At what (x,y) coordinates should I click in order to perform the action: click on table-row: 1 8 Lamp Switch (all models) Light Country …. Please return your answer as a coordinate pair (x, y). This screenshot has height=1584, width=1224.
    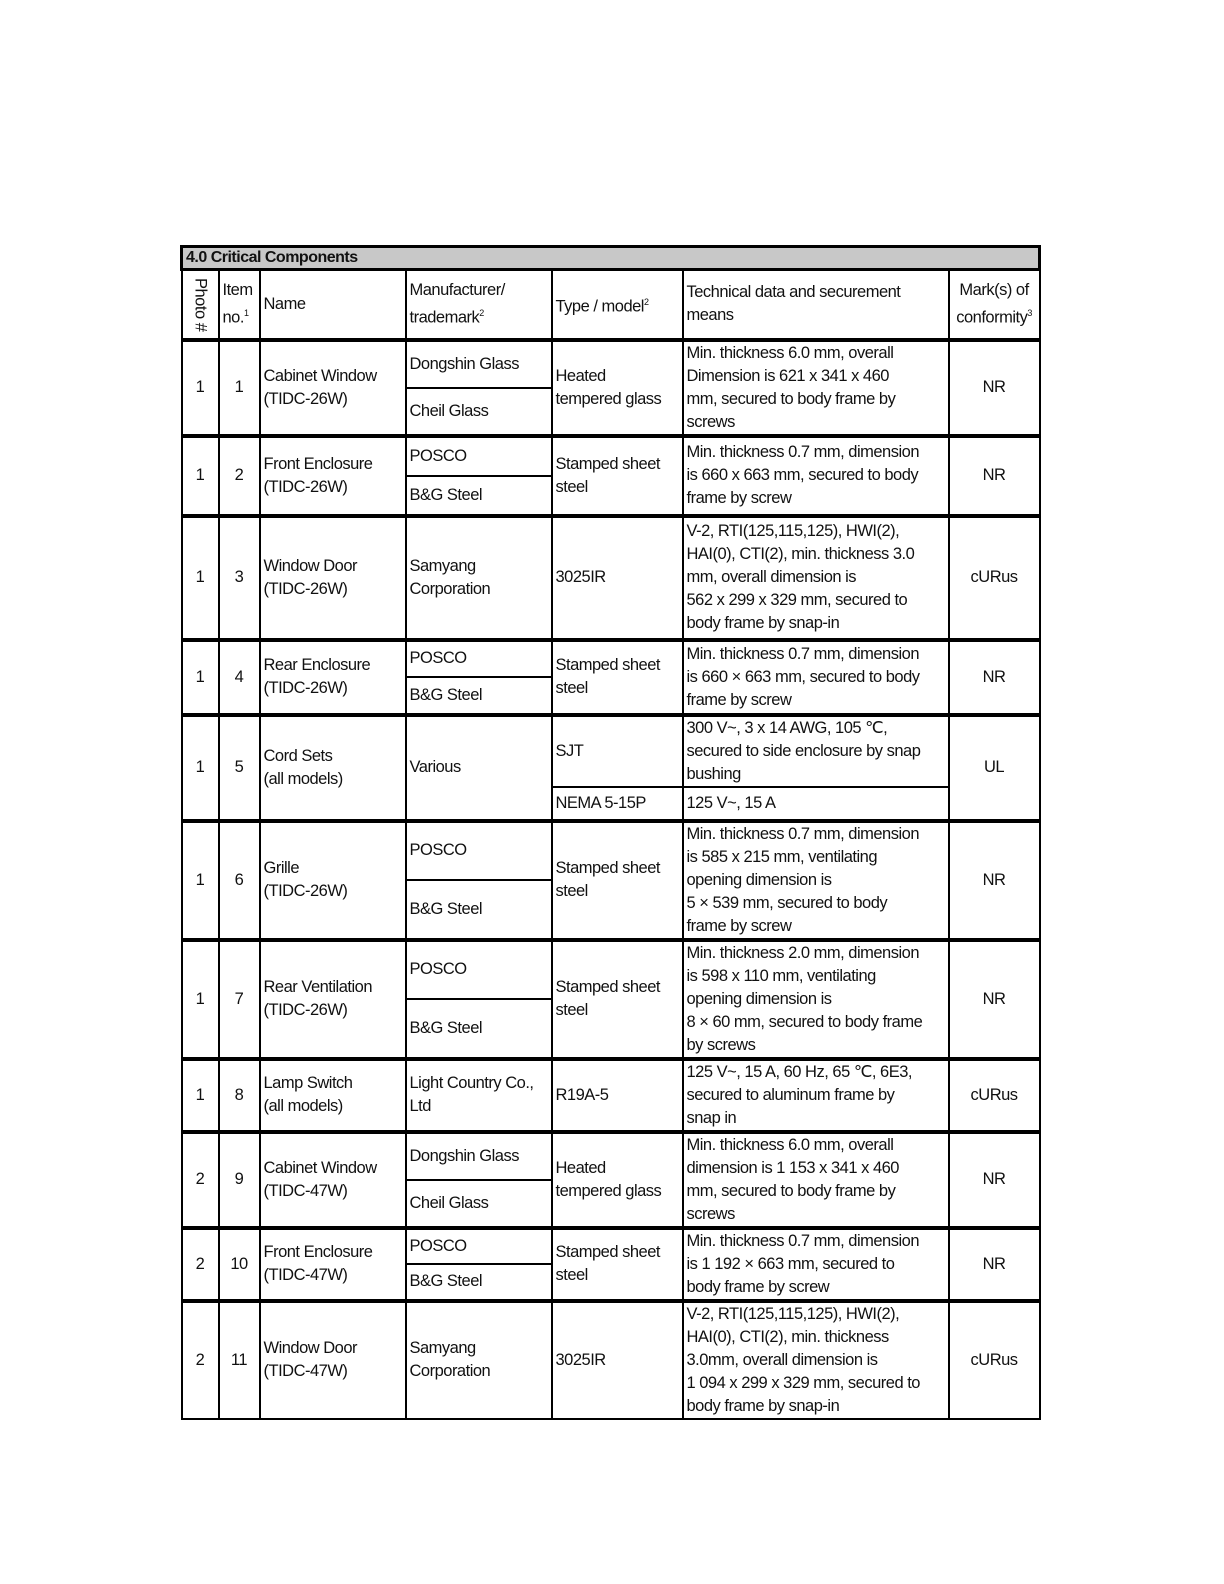
    Looking at the image, I should click on (610, 1094).